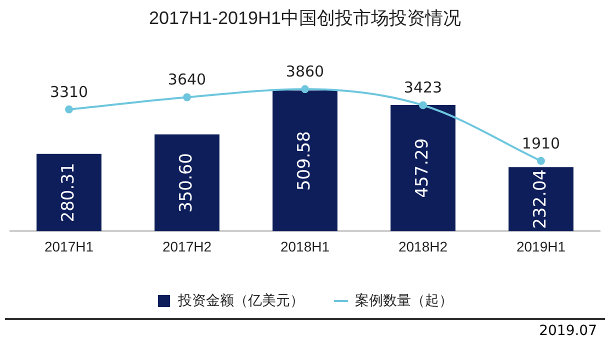 The image size is (610, 346). I want to click on data-label: 350.60, so click(186, 183).